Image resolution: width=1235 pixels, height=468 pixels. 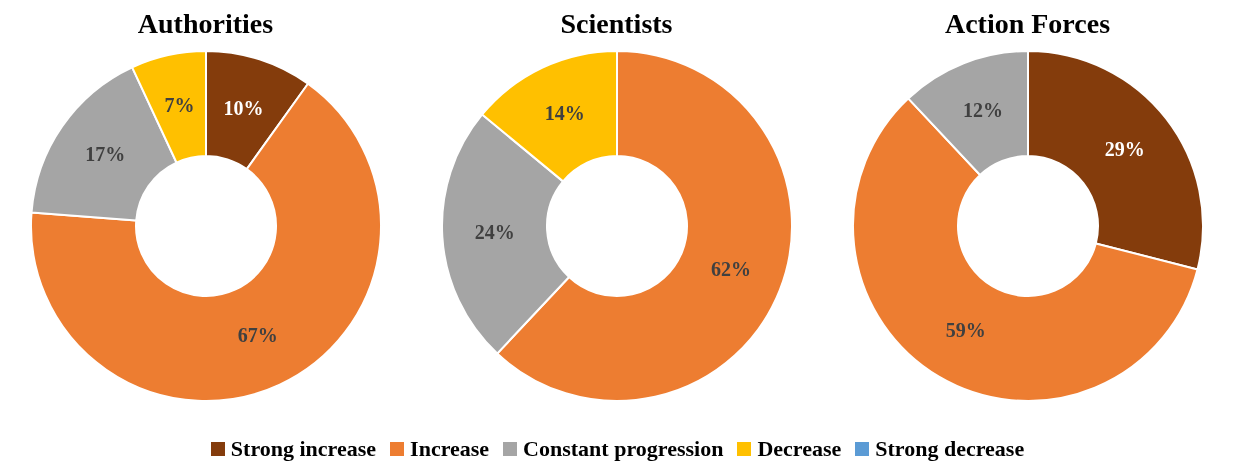 What do you see at coordinates (205, 24) in the screenshot?
I see `chart-title: Authorities` at bounding box center [205, 24].